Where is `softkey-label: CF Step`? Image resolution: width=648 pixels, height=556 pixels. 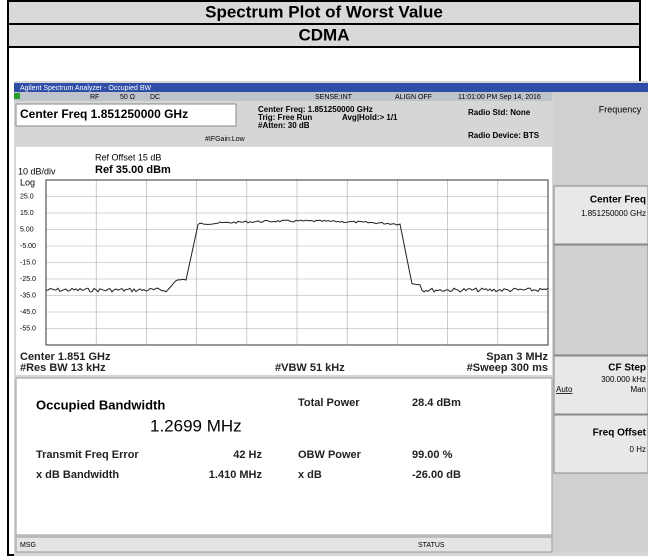
softkey-label: CF Step is located at coordinates (627, 368).